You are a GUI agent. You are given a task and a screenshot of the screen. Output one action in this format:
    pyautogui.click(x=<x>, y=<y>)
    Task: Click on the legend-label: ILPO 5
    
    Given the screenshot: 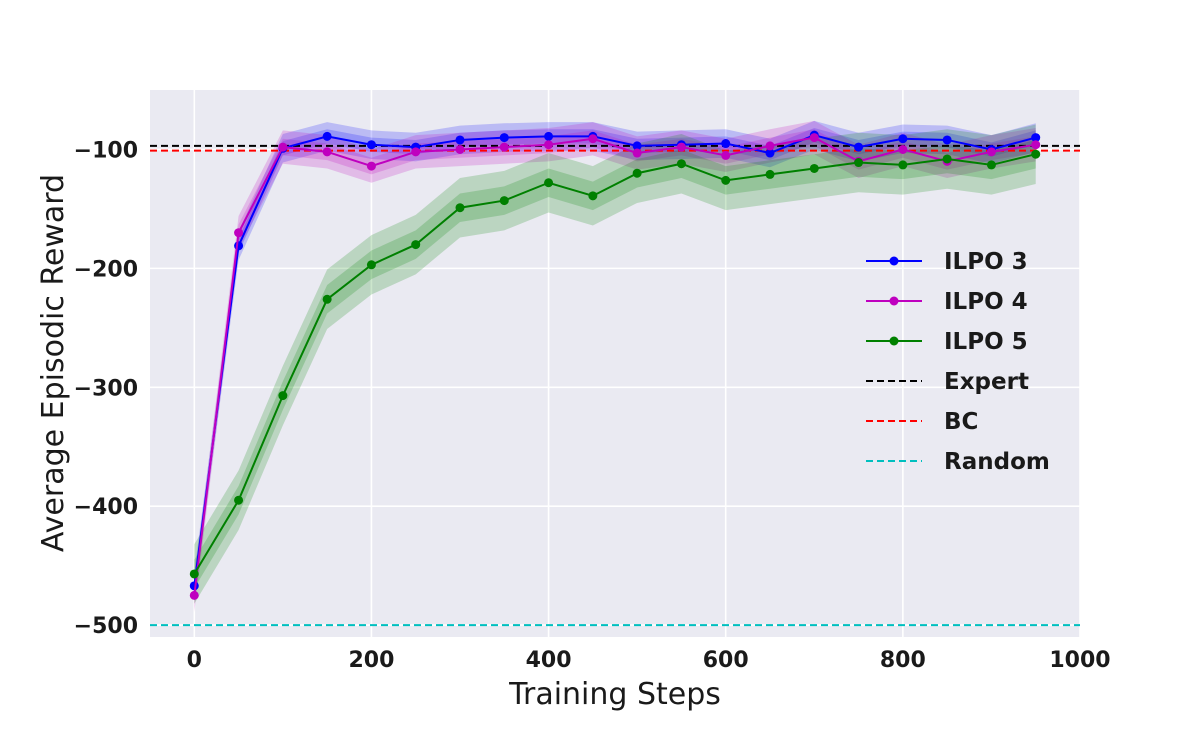 What is the action you would take?
    pyautogui.click(x=986, y=342)
    